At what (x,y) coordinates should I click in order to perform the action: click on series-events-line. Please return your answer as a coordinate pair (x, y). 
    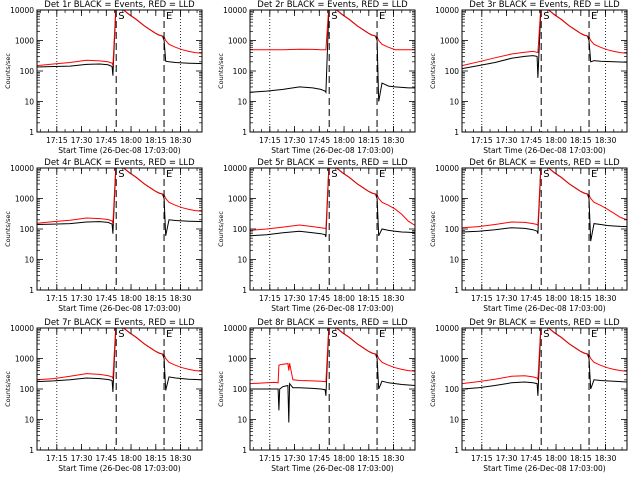
    Looking at the image, I should click on (332, 375).